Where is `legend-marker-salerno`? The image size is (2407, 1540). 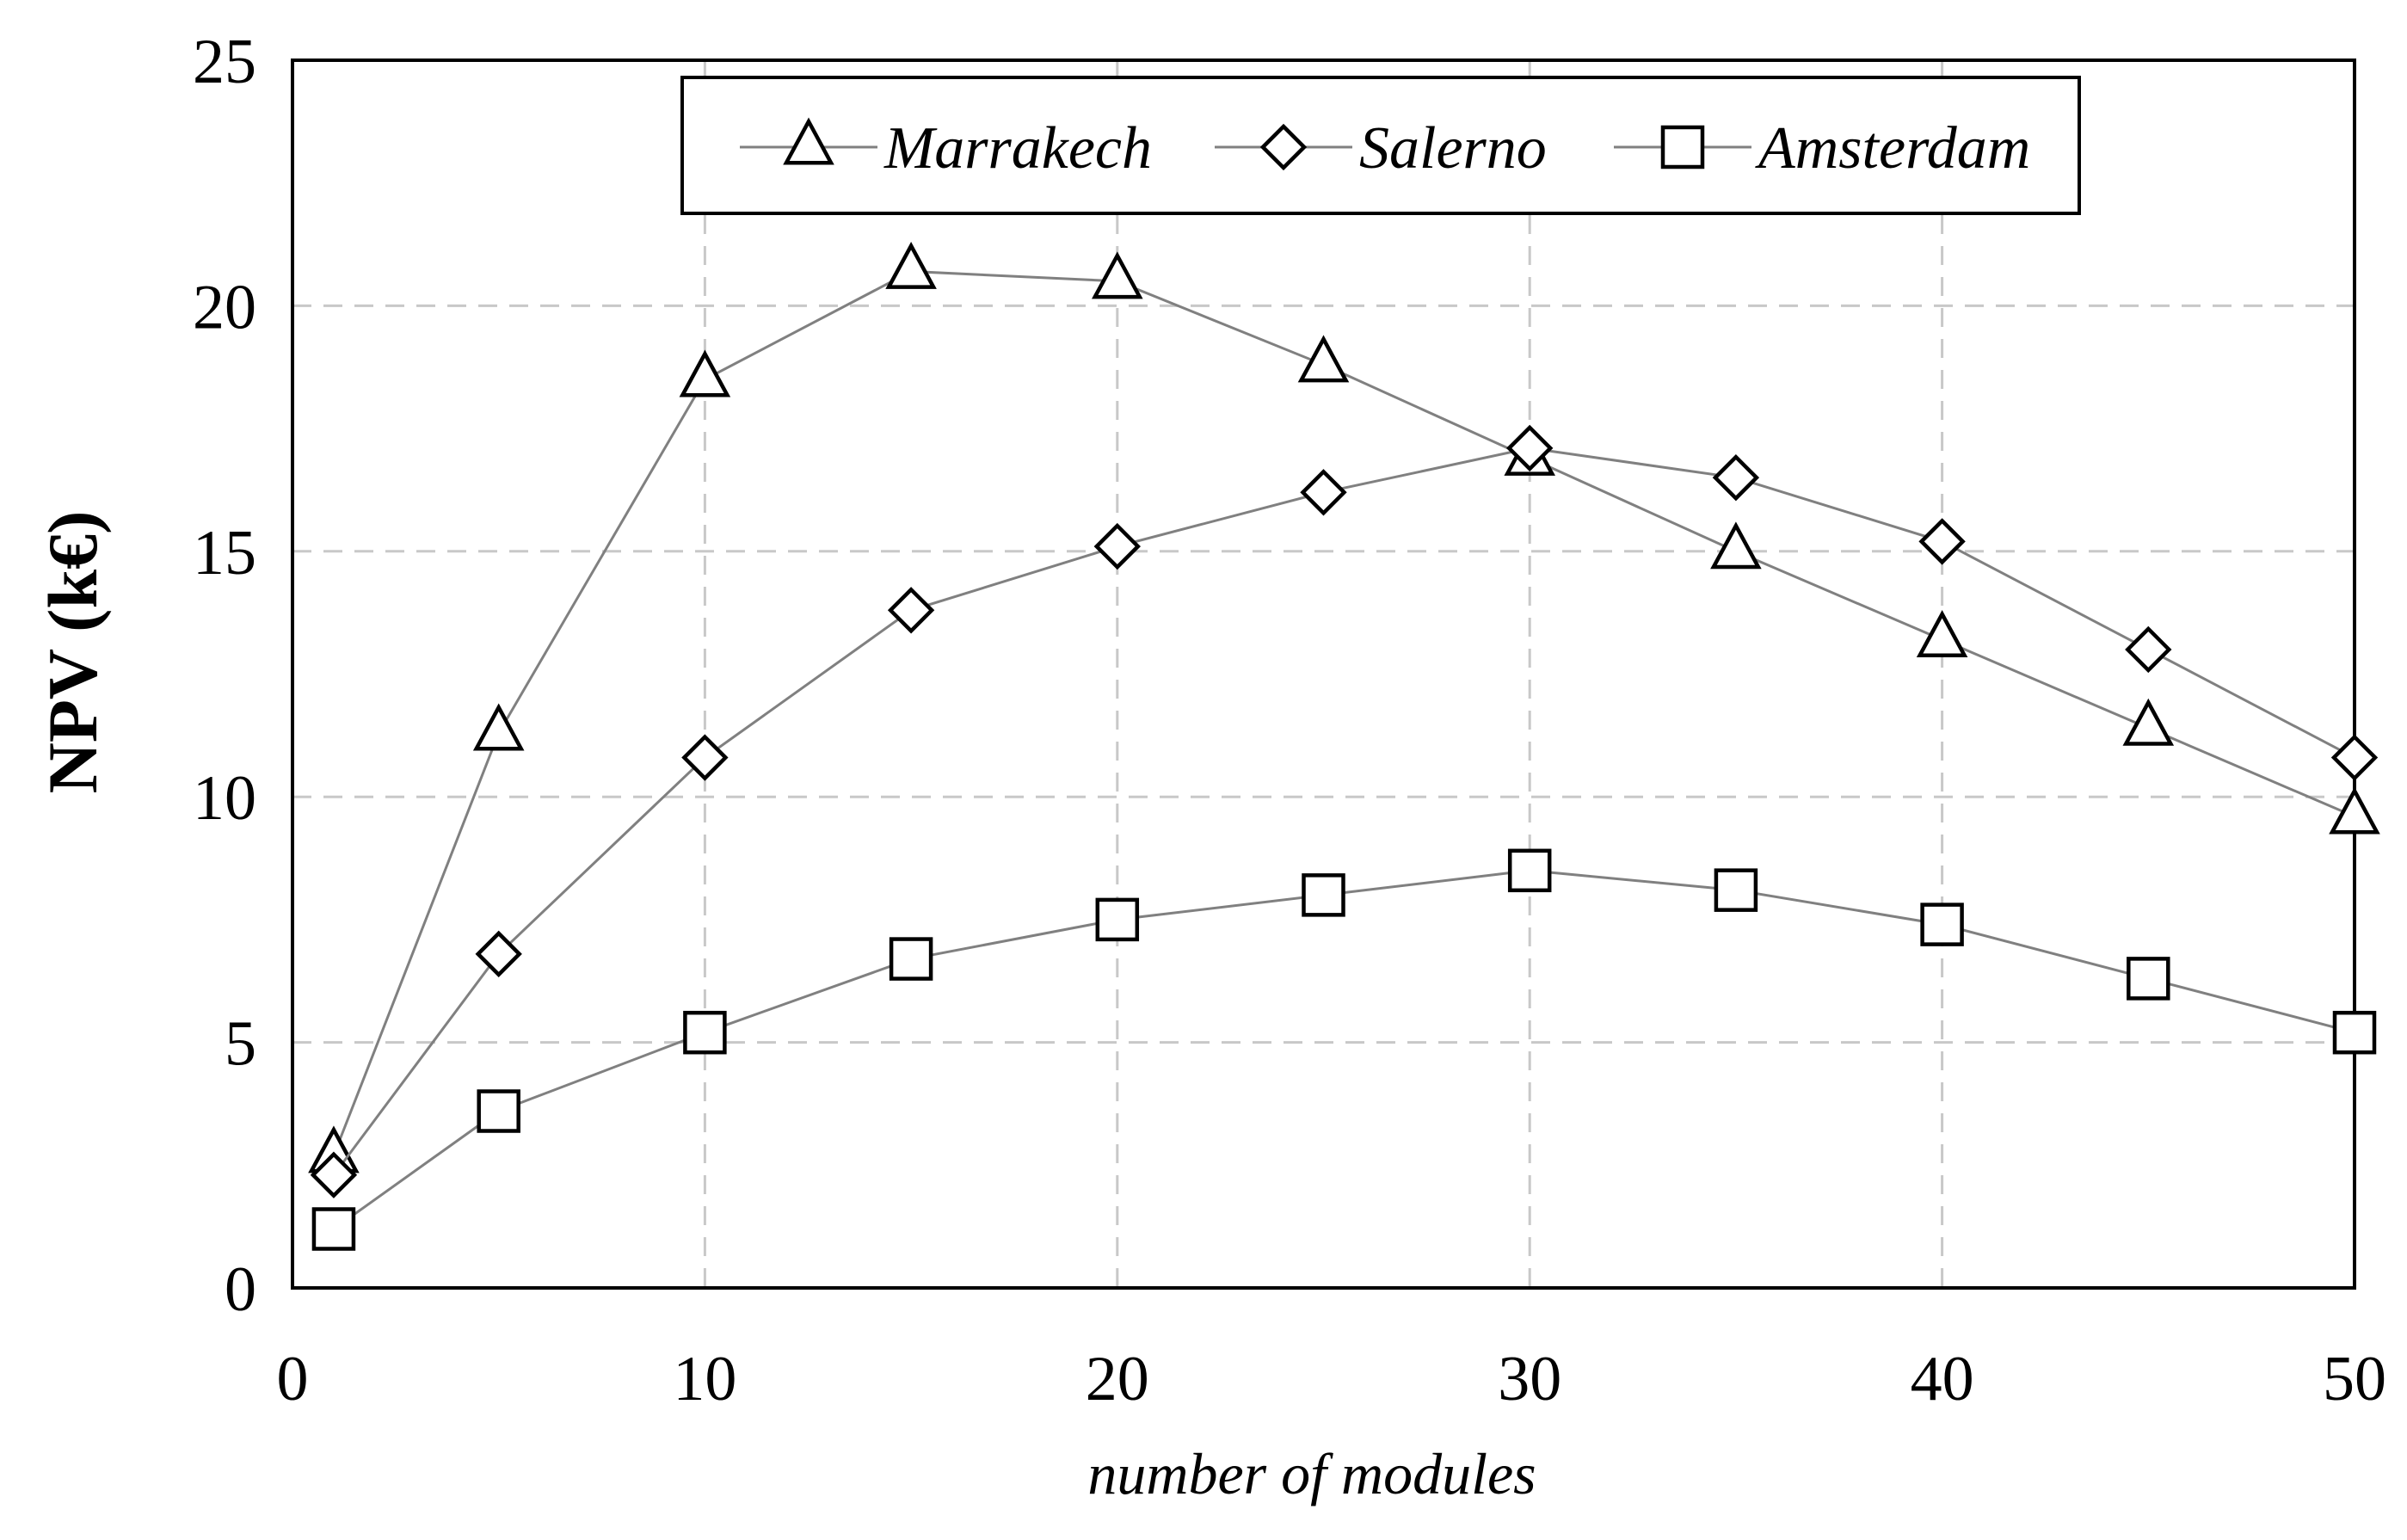
legend-marker-salerno is located at coordinates (1284, 147).